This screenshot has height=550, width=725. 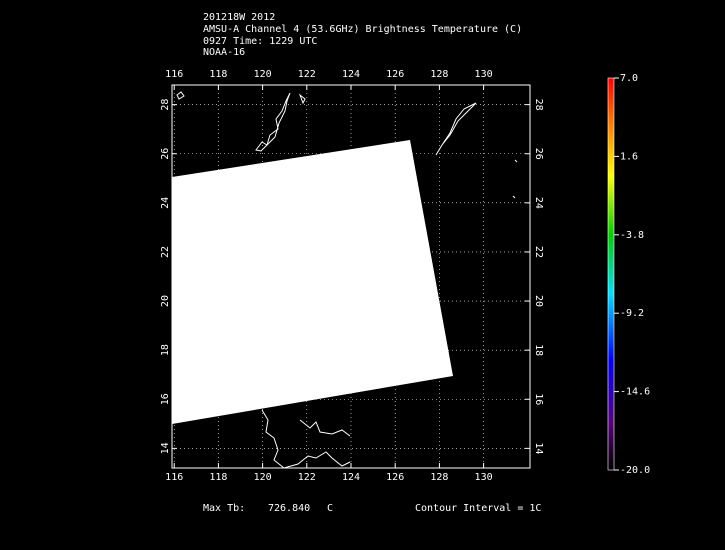 What do you see at coordinates (224, 52) in the screenshot?
I see `title-line: NOAA-16` at bounding box center [224, 52].